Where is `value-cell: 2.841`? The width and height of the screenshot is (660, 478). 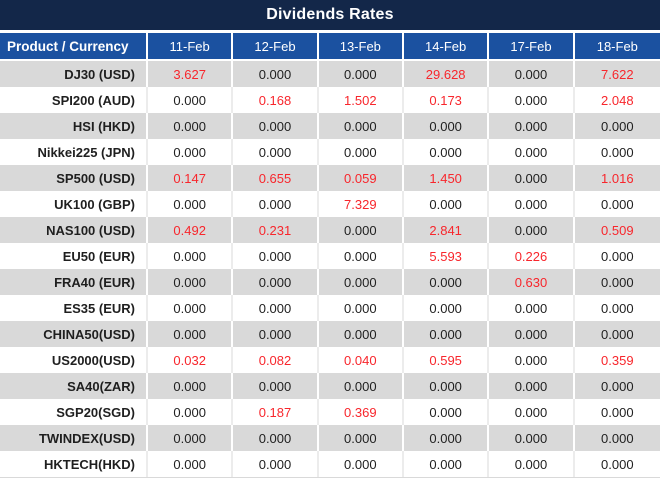 value-cell: 2.841 is located at coordinates (446, 230).